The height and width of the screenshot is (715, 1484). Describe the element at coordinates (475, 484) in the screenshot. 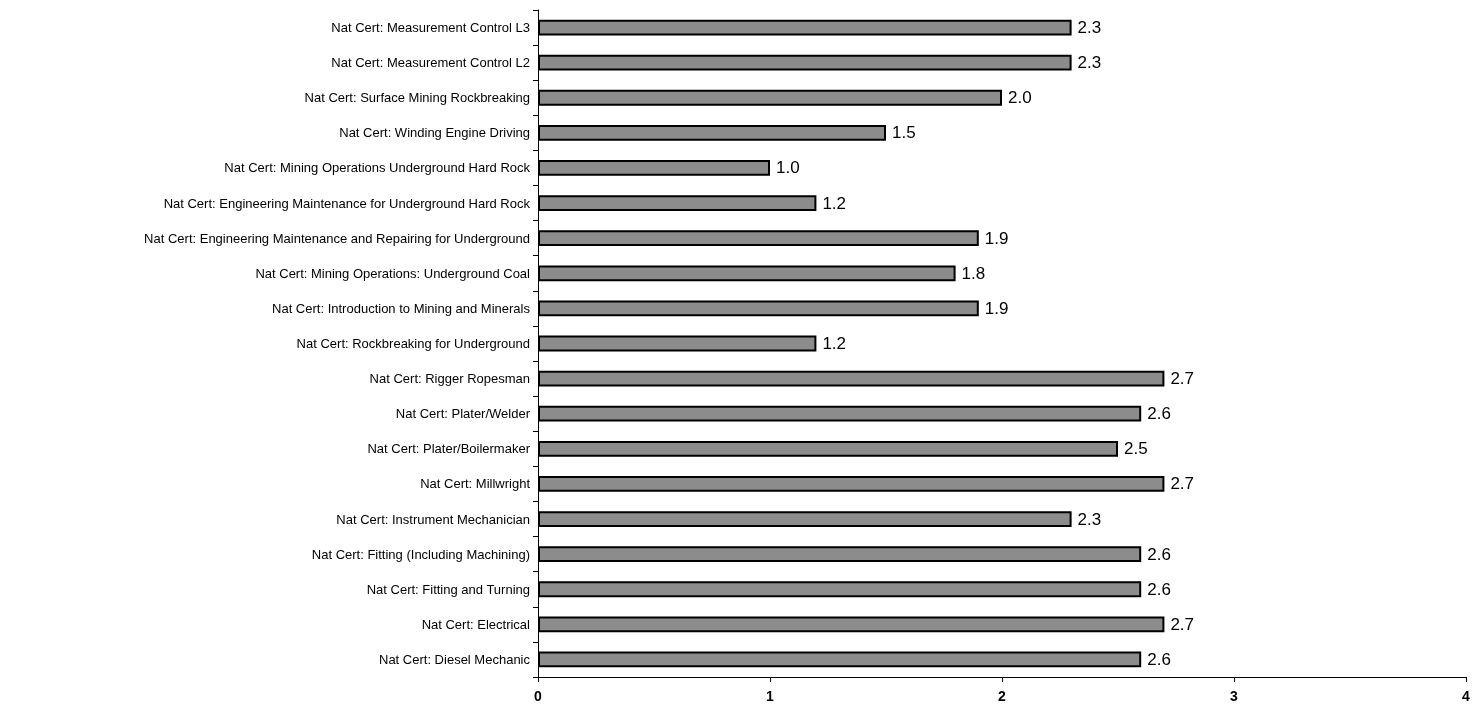

I see `y-tick-label: Nat Cert: Millwright` at that location.